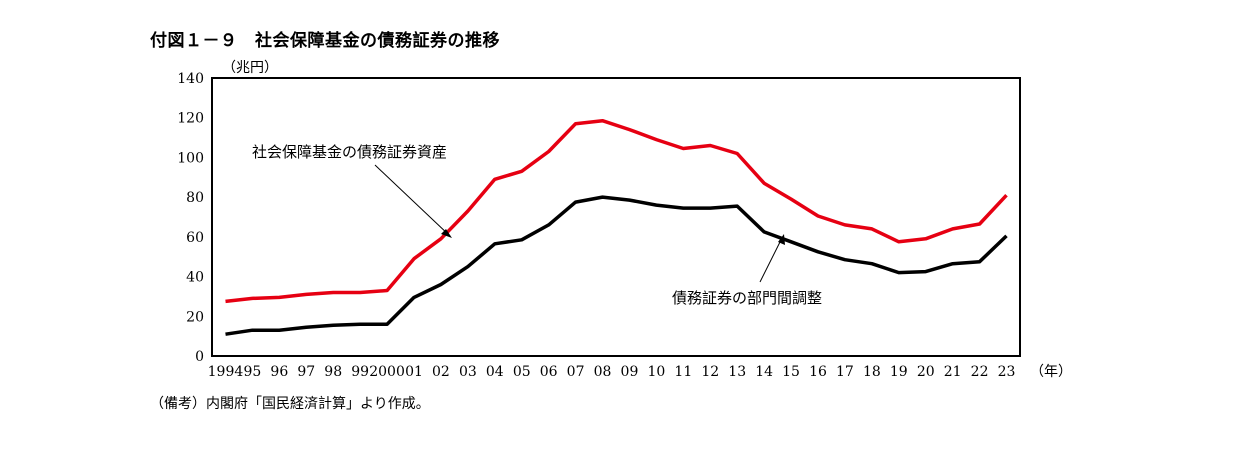 The height and width of the screenshot is (451, 1239). I want to click on x-tick-label: 06, so click(549, 372).